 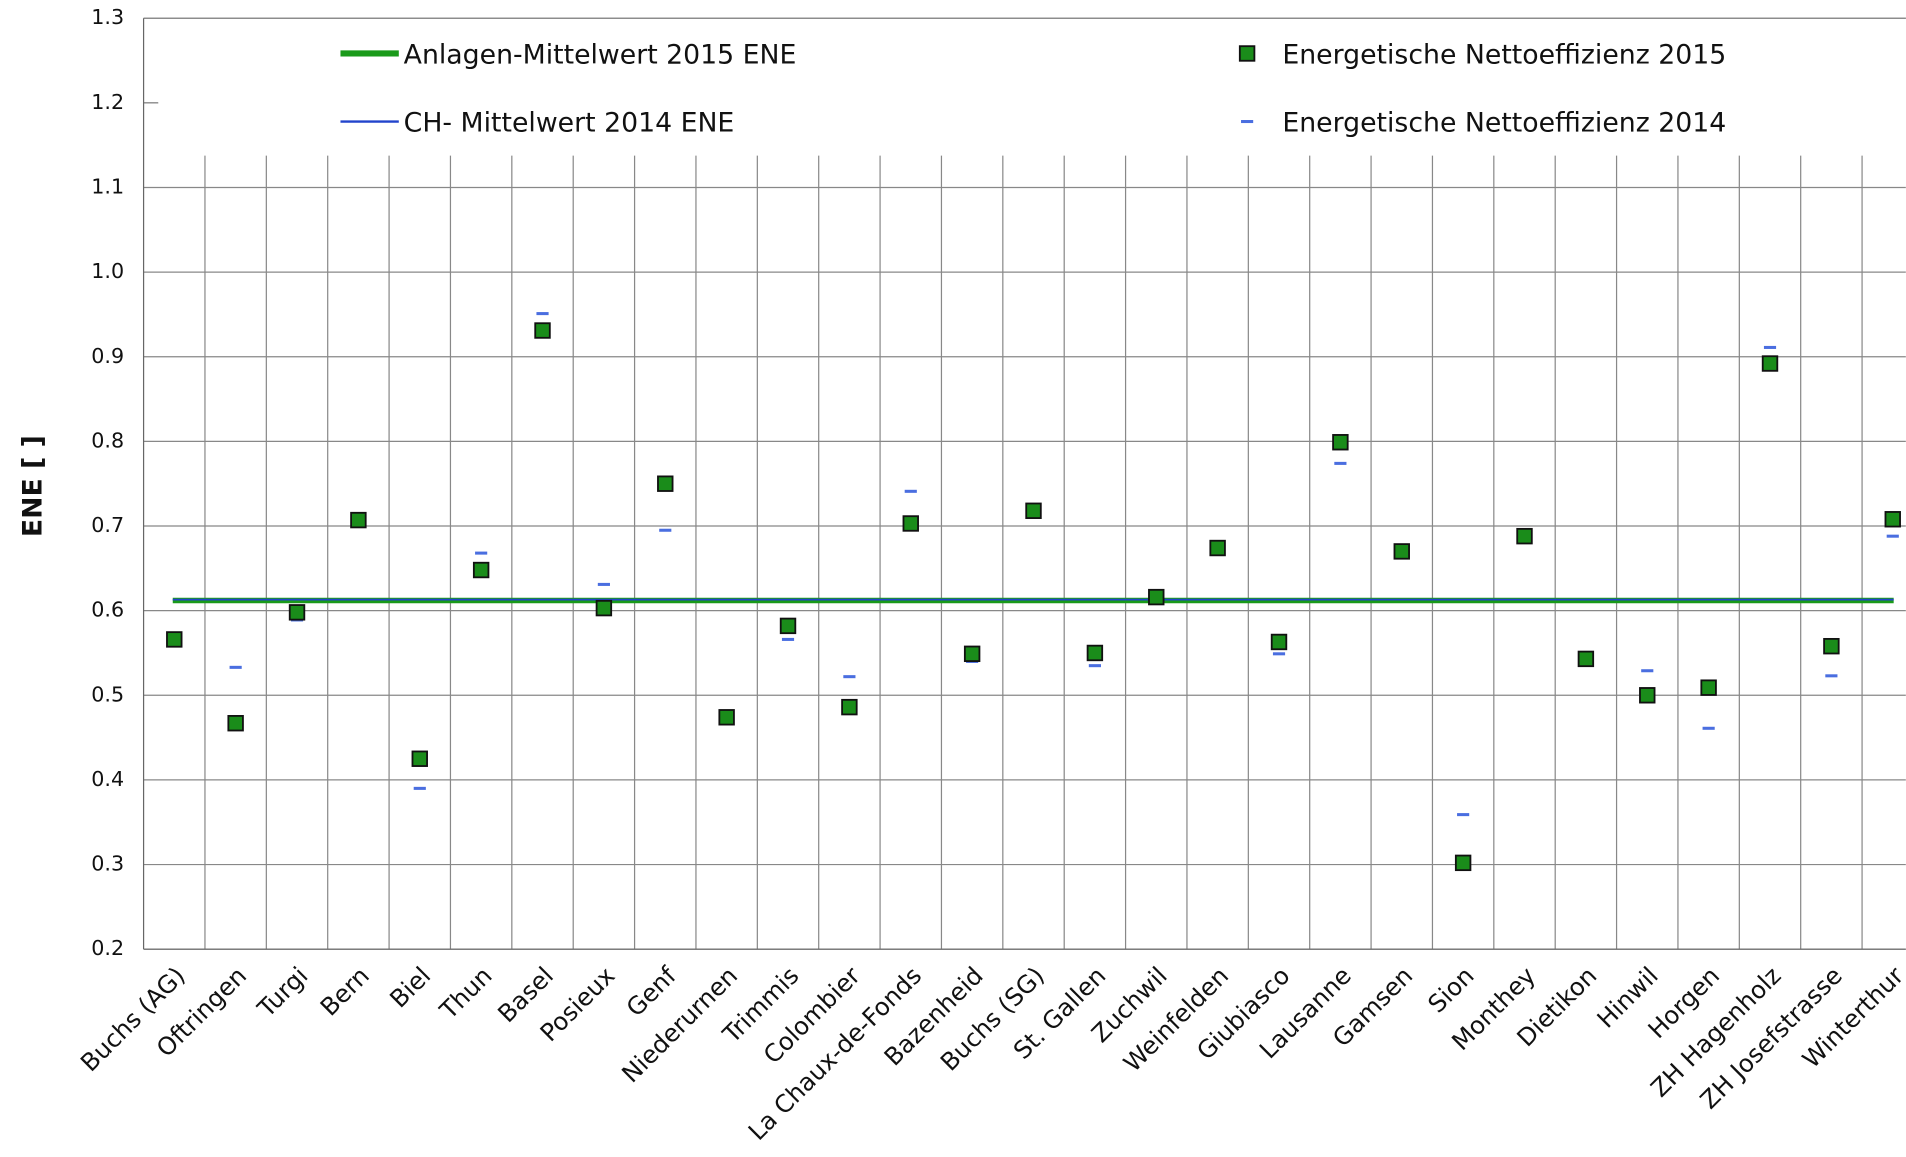 I want to click on x-tick-label: Biel, so click(x=410, y=987).